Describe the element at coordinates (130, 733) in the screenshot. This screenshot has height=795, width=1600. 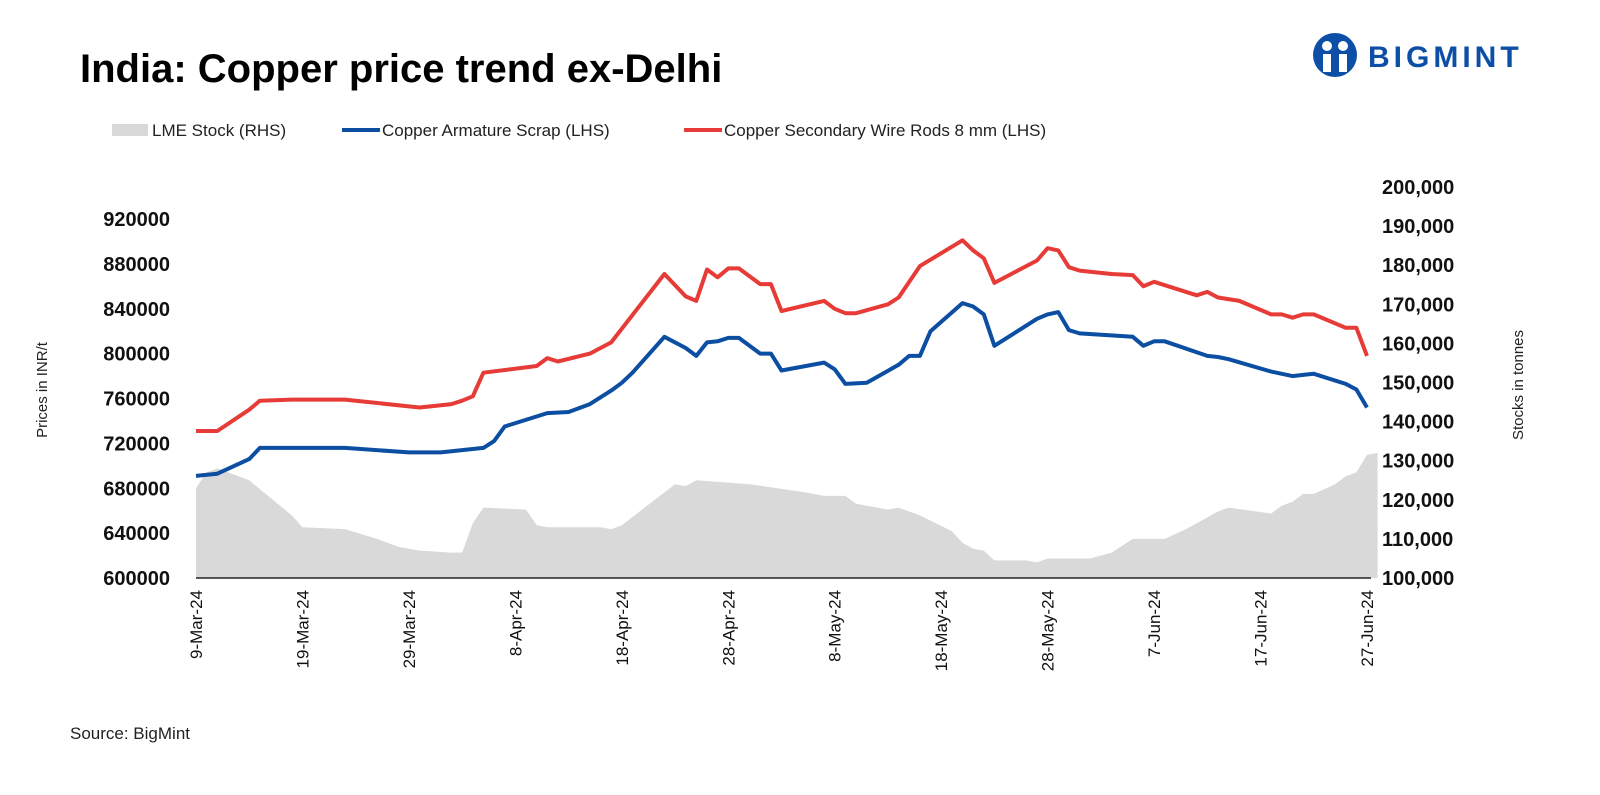
I see `source-note: Source: BigMint` at that location.